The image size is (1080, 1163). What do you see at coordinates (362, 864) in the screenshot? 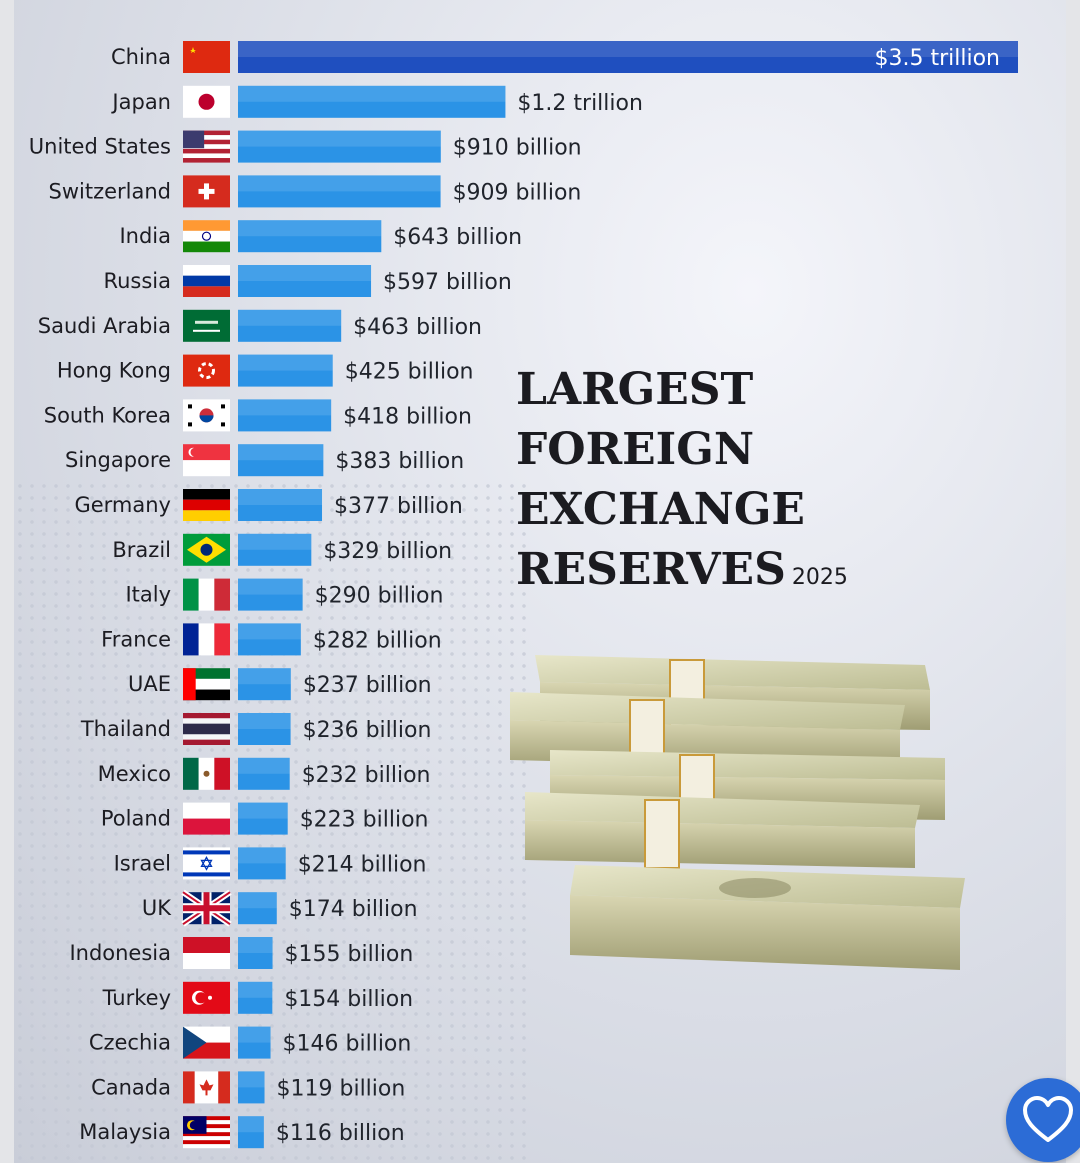
I see `value-label: $214 billion` at bounding box center [362, 864].